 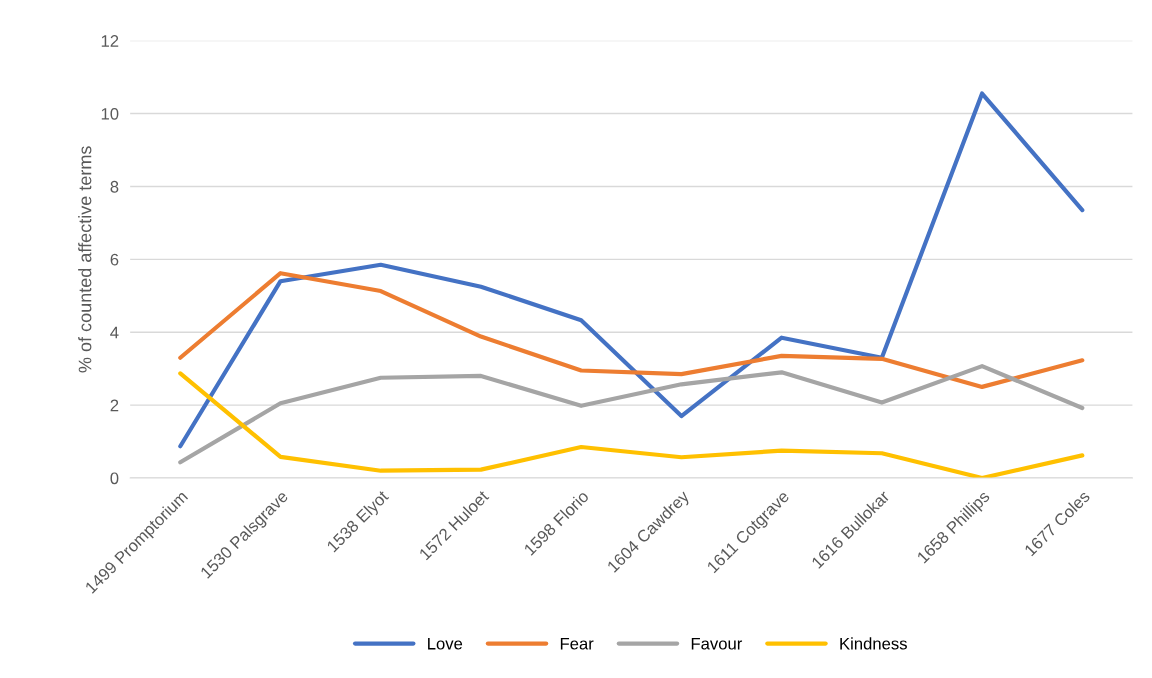 I want to click on y-tick-label: 4, so click(x=114, y=332).